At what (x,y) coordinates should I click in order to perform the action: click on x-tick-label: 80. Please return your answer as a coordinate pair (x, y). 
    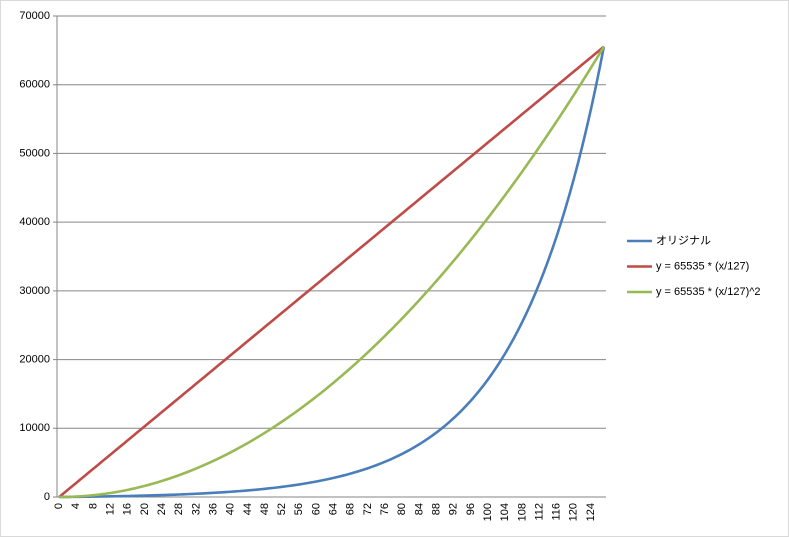
    Looking at the image, I should click on (402, 509).